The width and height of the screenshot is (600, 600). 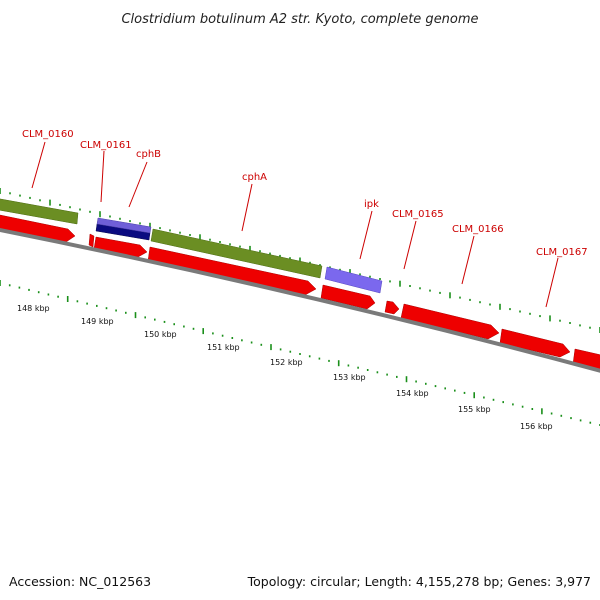 What do you see at coordinates (348, 297) in the screenshot?
I see `gene-arrow-ipk` at bounding box center [348, 297].